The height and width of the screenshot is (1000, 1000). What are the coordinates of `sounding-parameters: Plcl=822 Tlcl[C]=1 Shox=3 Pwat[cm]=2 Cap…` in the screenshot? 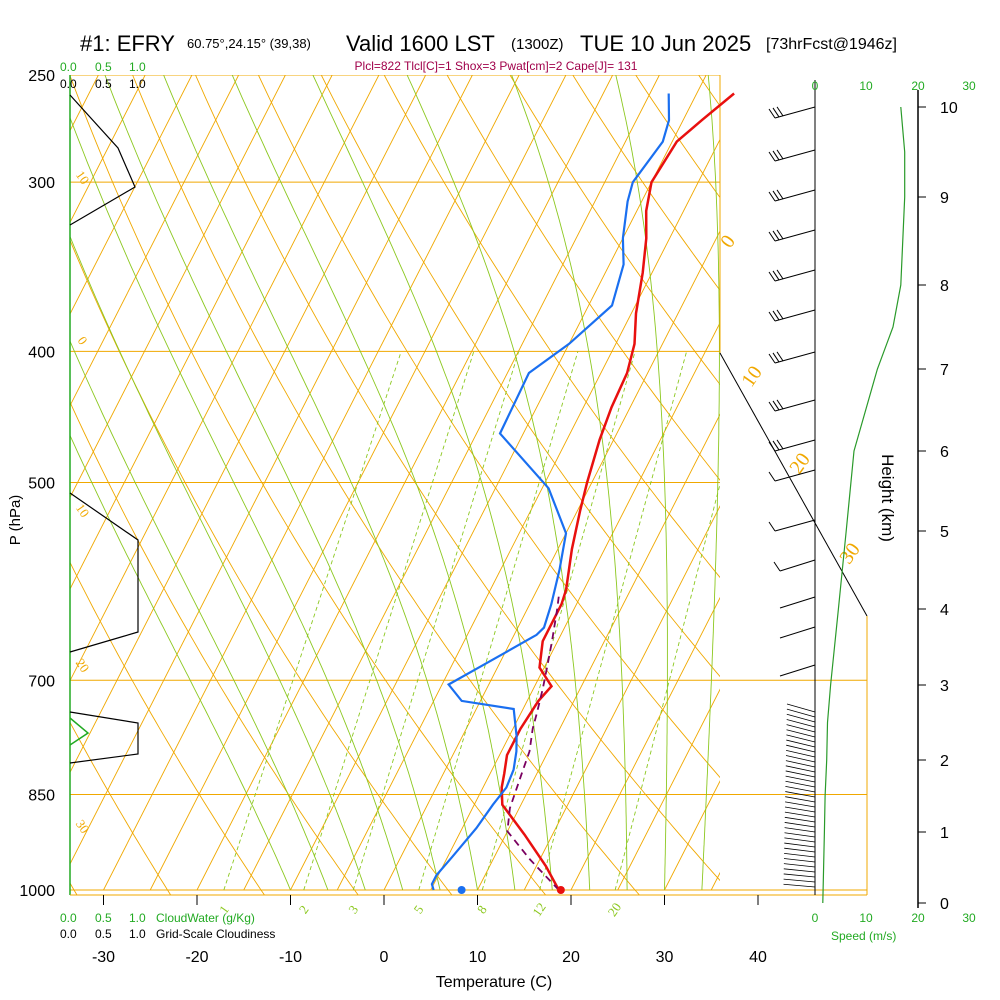 It's located at (496, 66).